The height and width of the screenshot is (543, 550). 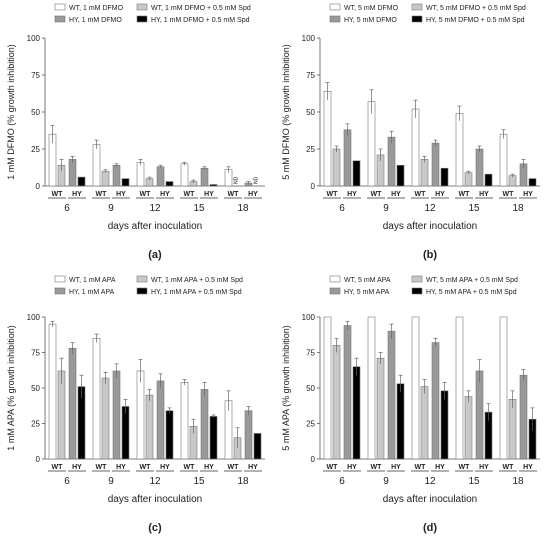 I want to click on legend-label: WT, 1 mM DFMO, so click(x=96, y=8).